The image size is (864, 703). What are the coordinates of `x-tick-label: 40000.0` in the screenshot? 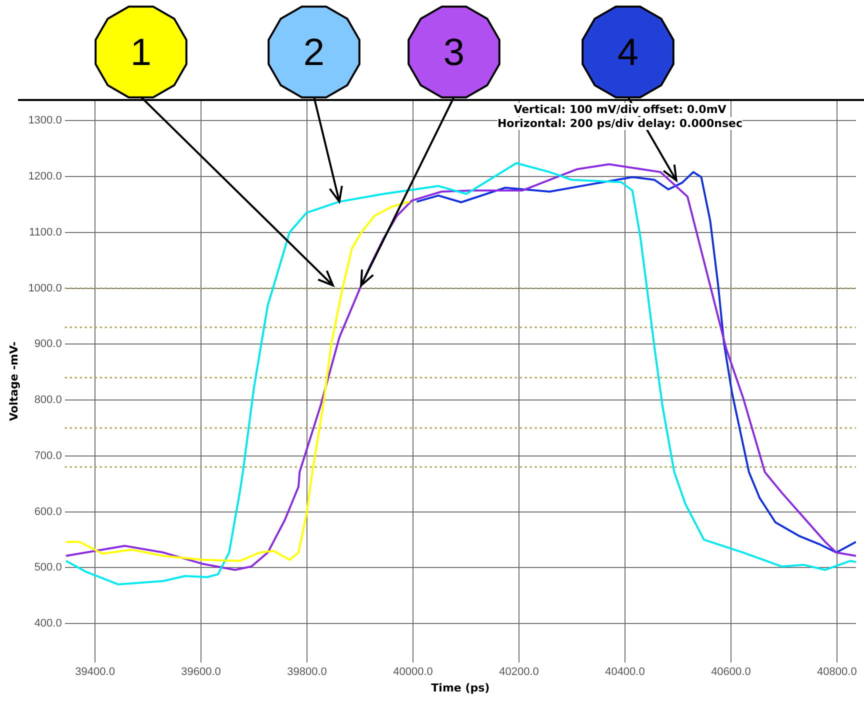 It's located at (413, 672).